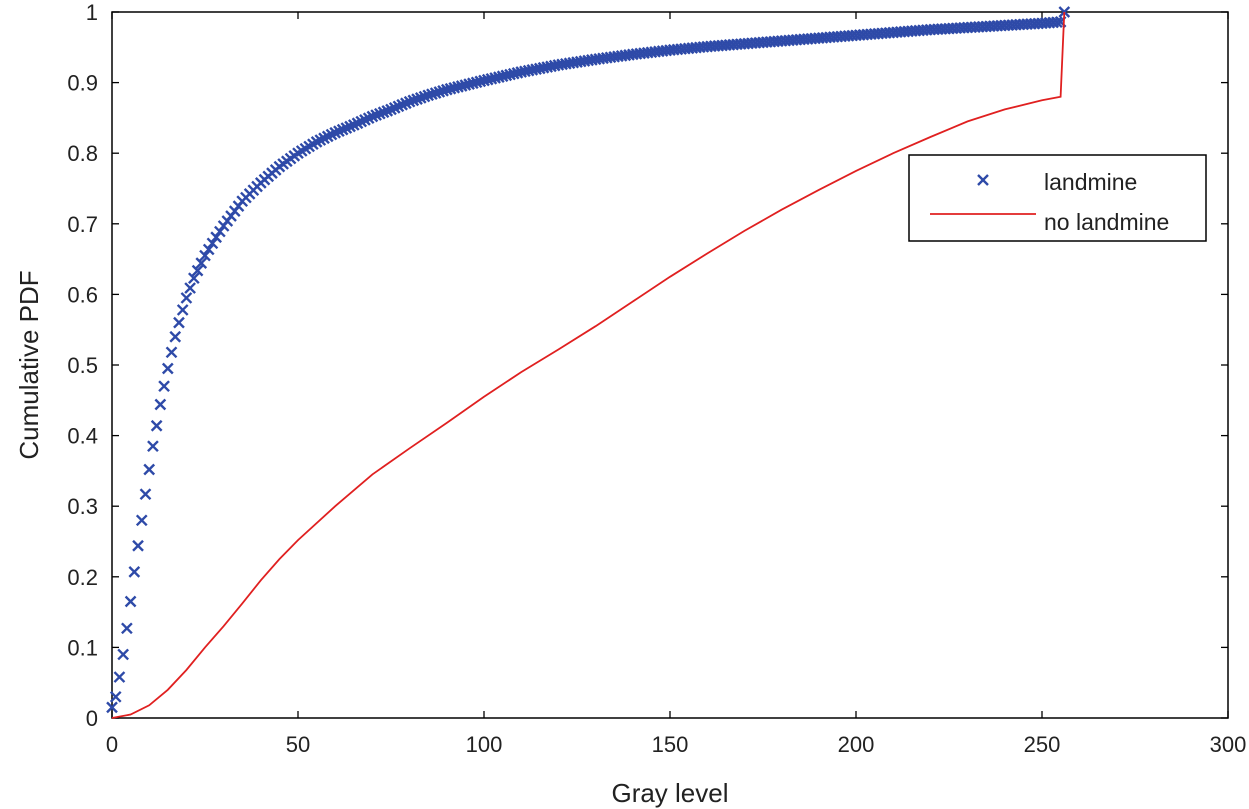  I want to click on legend-marker-landmine, so click(983, 180).